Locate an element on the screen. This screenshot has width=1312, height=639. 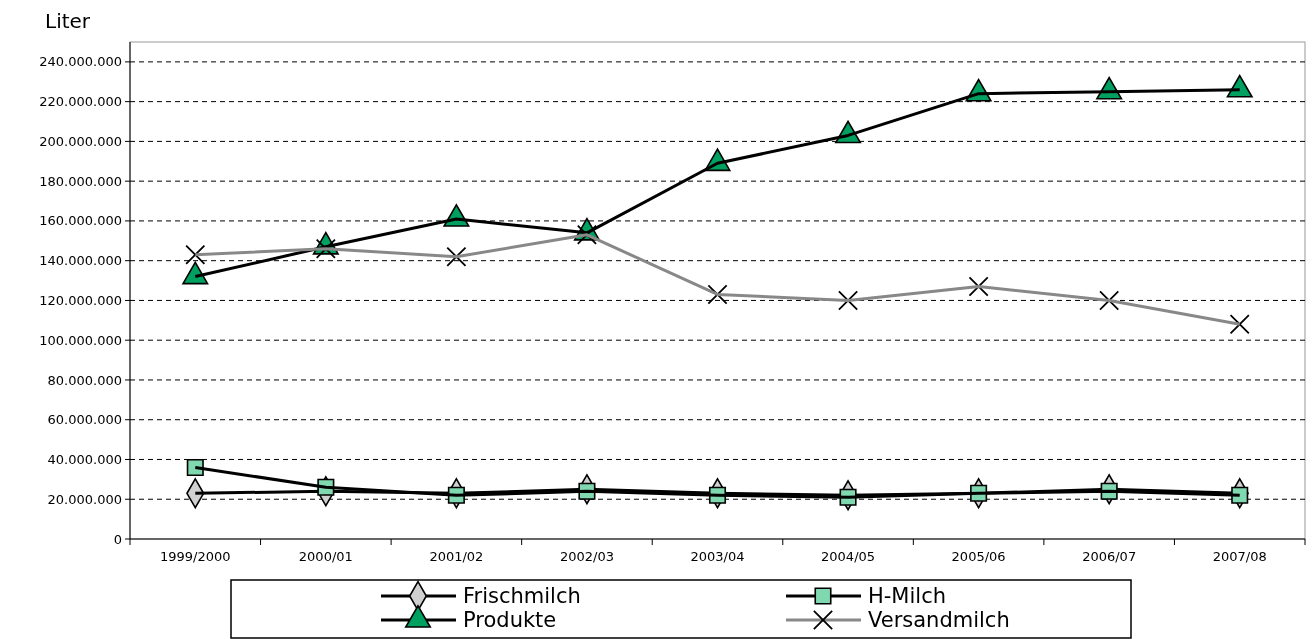
y-tick-label: 180.000.000 is located at coordinates (80, 181).